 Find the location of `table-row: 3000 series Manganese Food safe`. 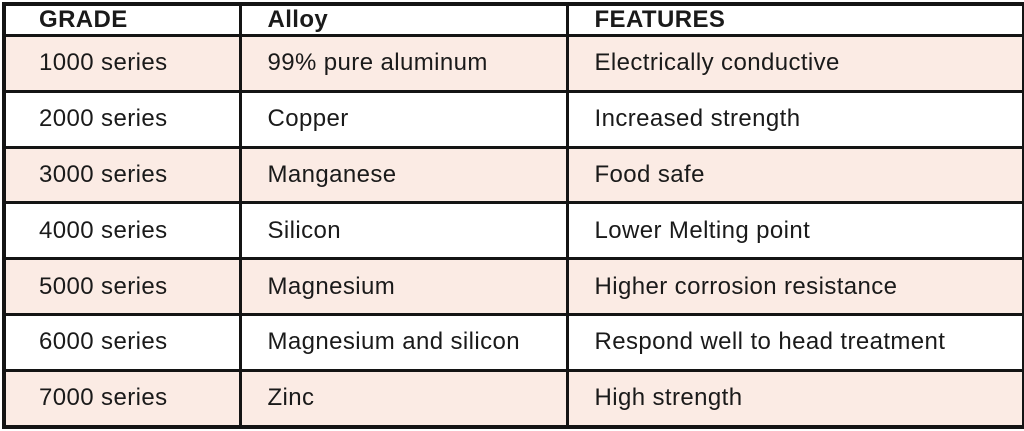

table-row: 3000 series Manganese Food safe is located at coordinates (513, 175).